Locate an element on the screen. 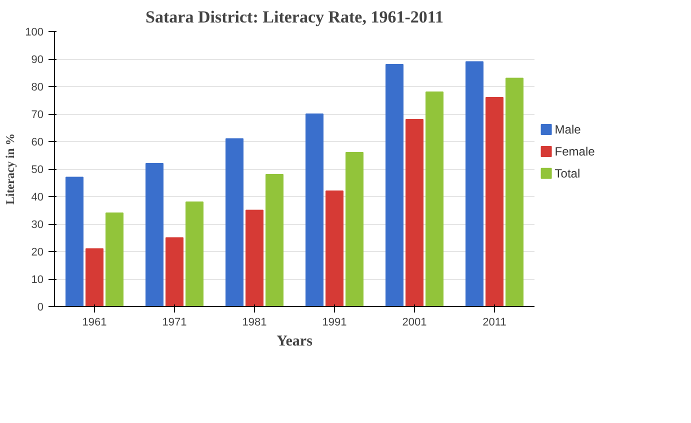  y-tick-label: 20 is located at coordinates (37, 252).